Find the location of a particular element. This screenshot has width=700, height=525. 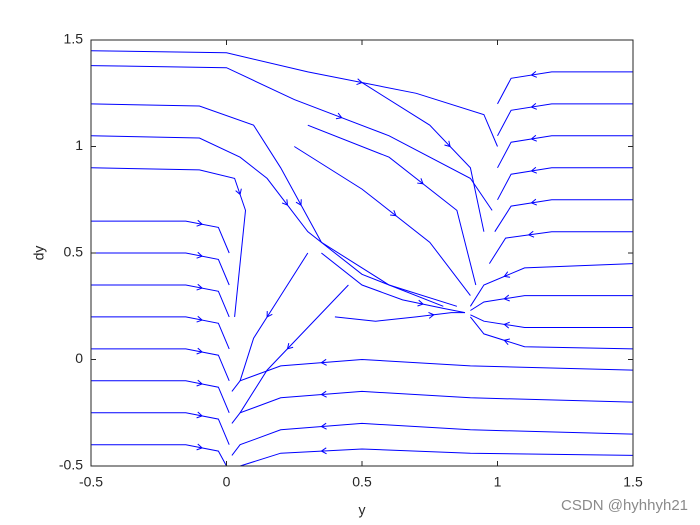

y-axis-label: dy is located at coordinates (39, 253).